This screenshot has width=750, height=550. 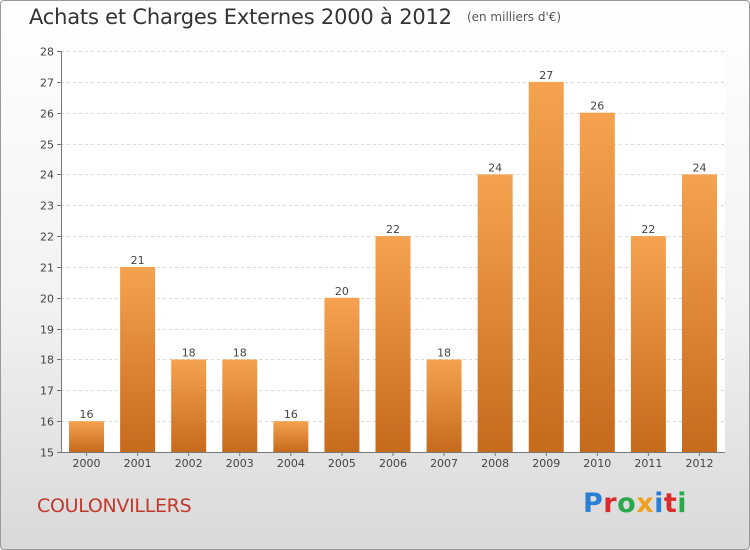 I want to click on x-tick-label: 2008, so click(x=495, y=463).